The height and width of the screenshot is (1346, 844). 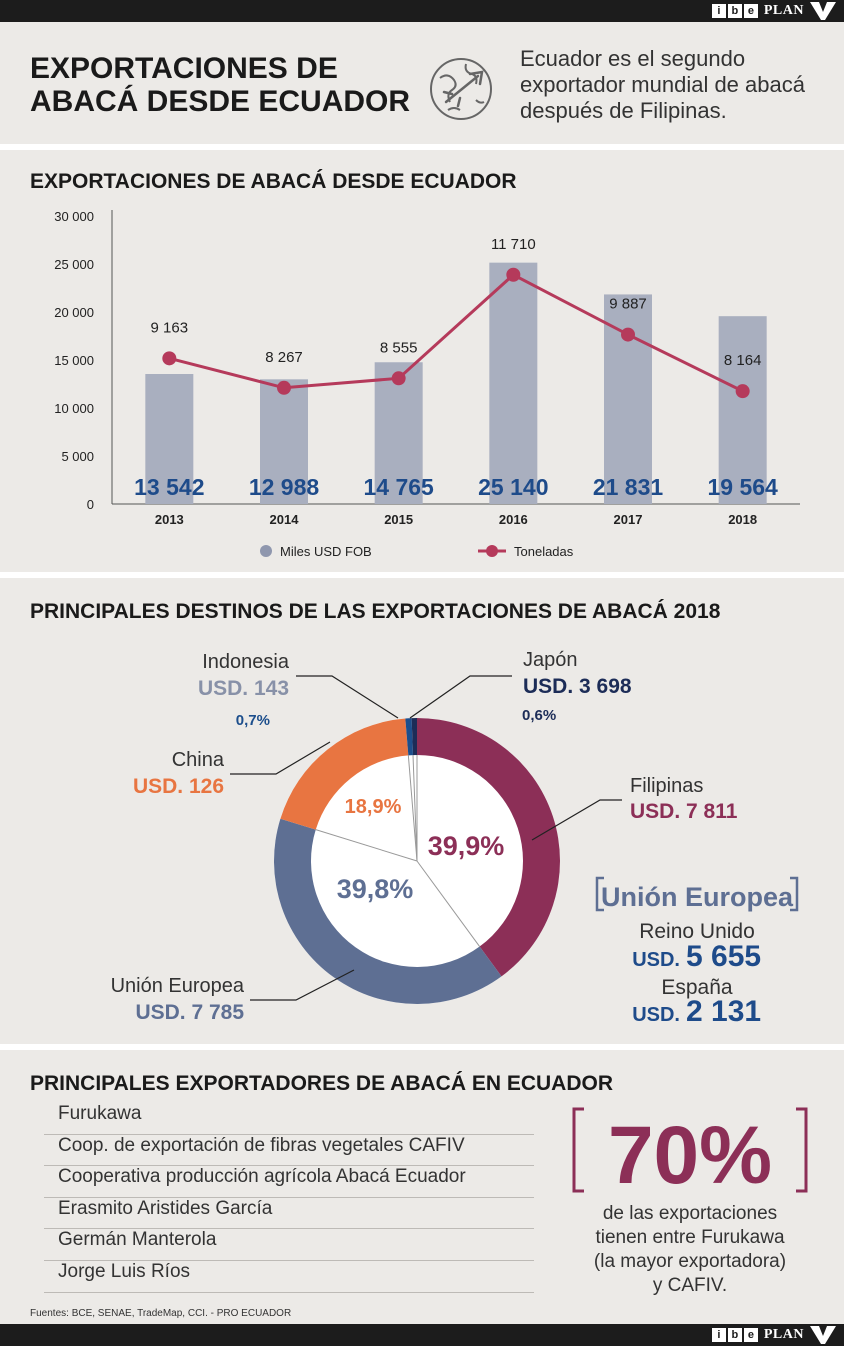 I want to click on slice-amount-label: USD. 143, so click(x=243, y=688).